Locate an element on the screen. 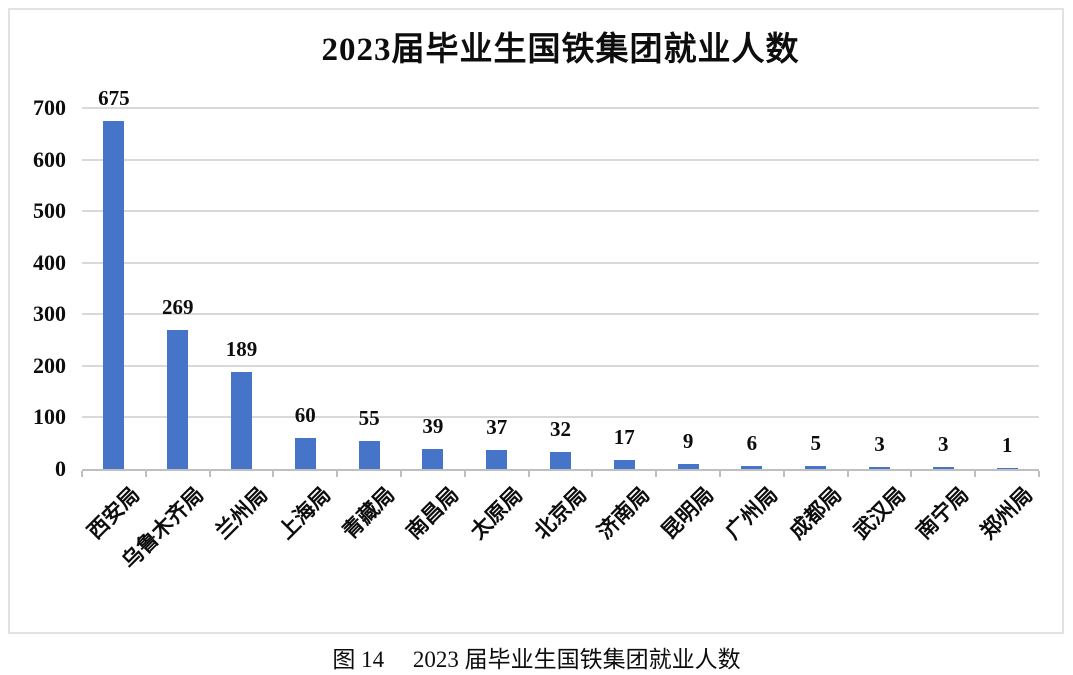 The height and width of the screenshot is (675, 1073). bar-value-label: 9 is located at coordinates (688, 441).